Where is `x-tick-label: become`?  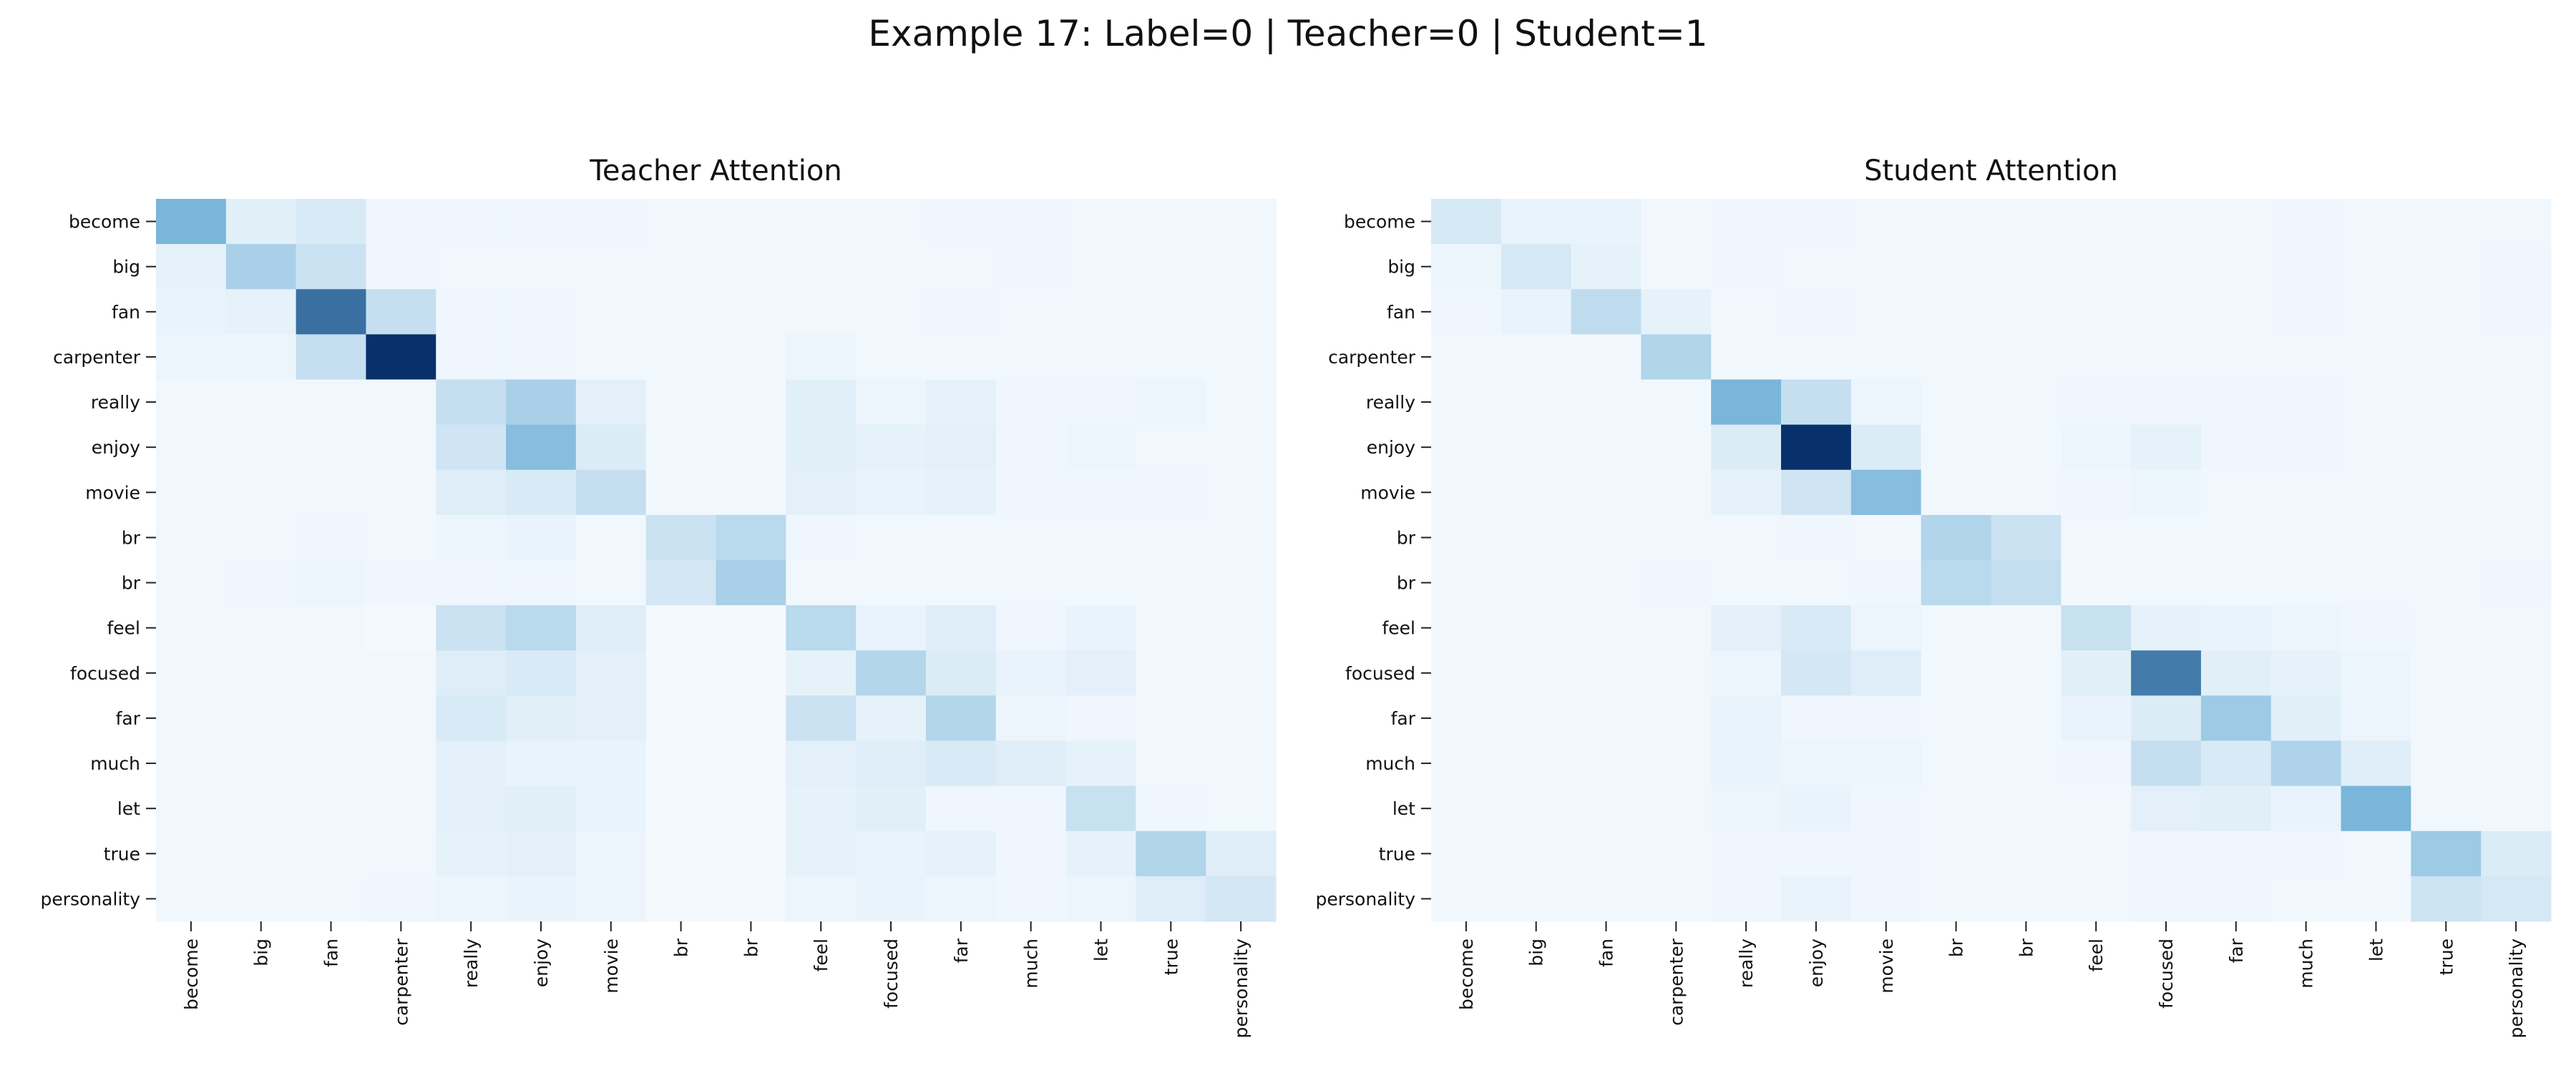 x-tick-label: become is located at coordinates (1466, 974).